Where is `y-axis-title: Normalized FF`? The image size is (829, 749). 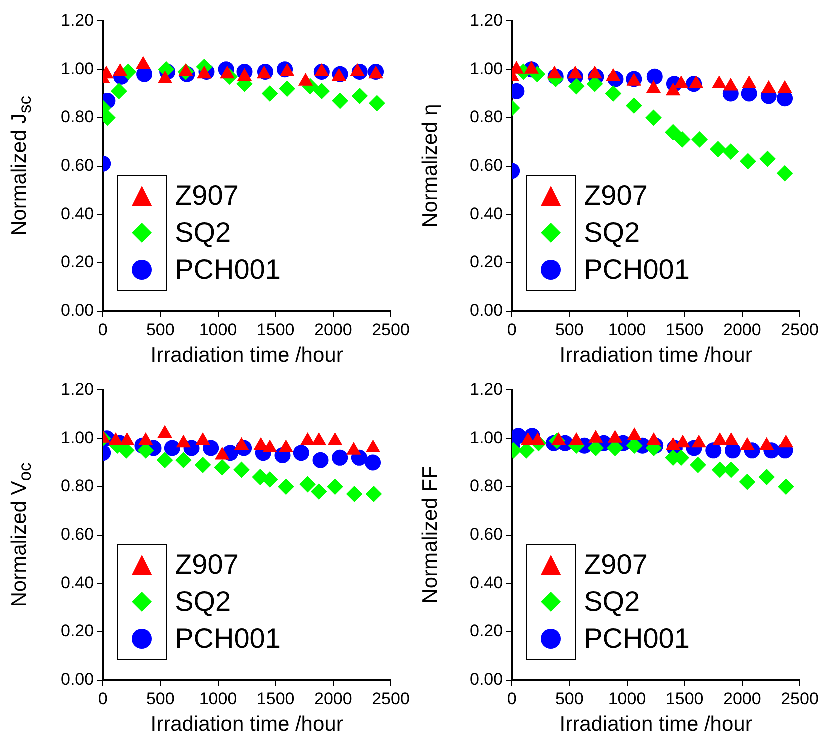 y-axis-title: Normalized FF is located at coordinates (431, 535).